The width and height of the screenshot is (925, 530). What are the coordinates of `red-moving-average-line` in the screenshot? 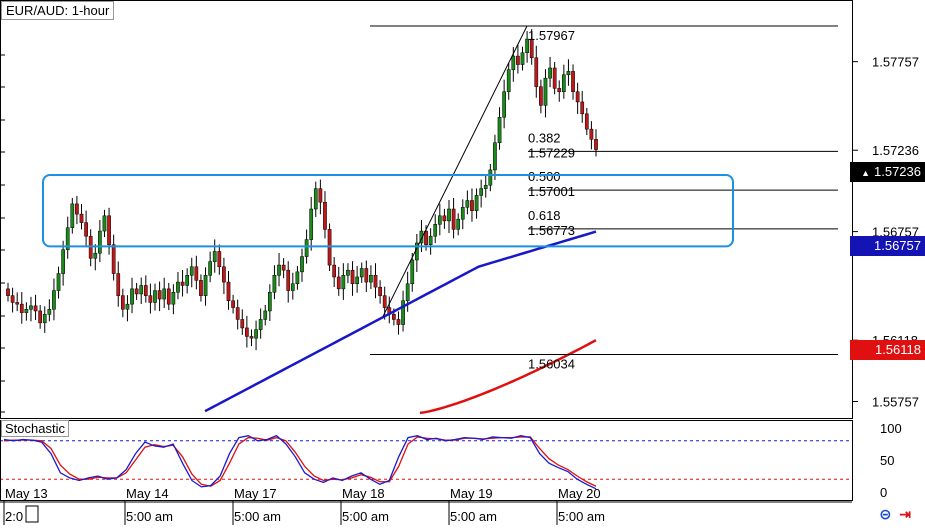 It's located at (508, 377).